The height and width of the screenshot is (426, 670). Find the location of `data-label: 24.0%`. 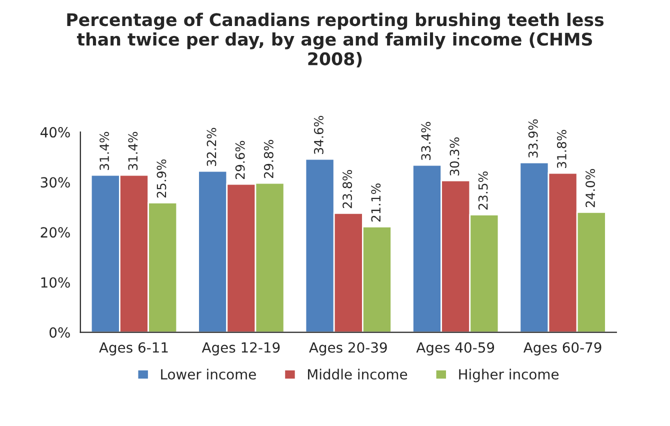

data-label: 24.0% is located at coordinates (591, 188).